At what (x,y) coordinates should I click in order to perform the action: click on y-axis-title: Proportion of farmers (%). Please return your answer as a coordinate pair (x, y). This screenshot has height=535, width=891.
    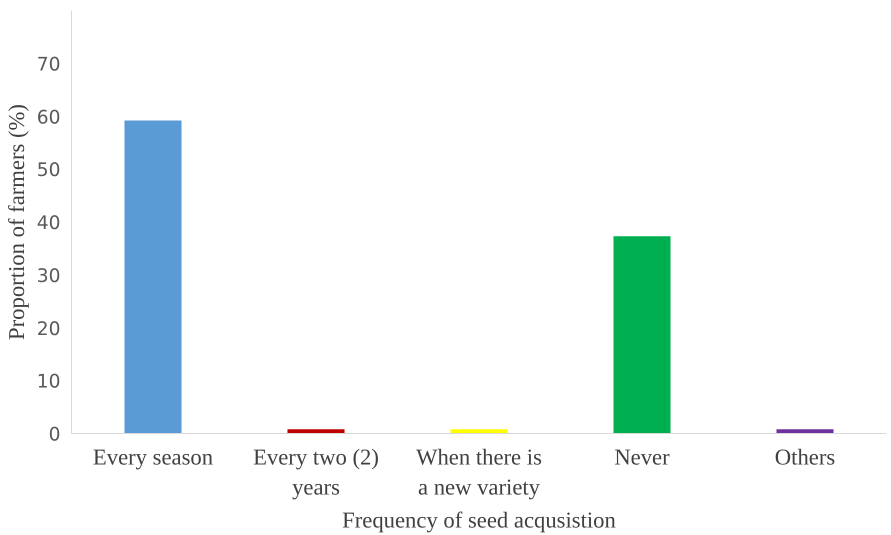
    Looking at the image, I should click on (16, 222).